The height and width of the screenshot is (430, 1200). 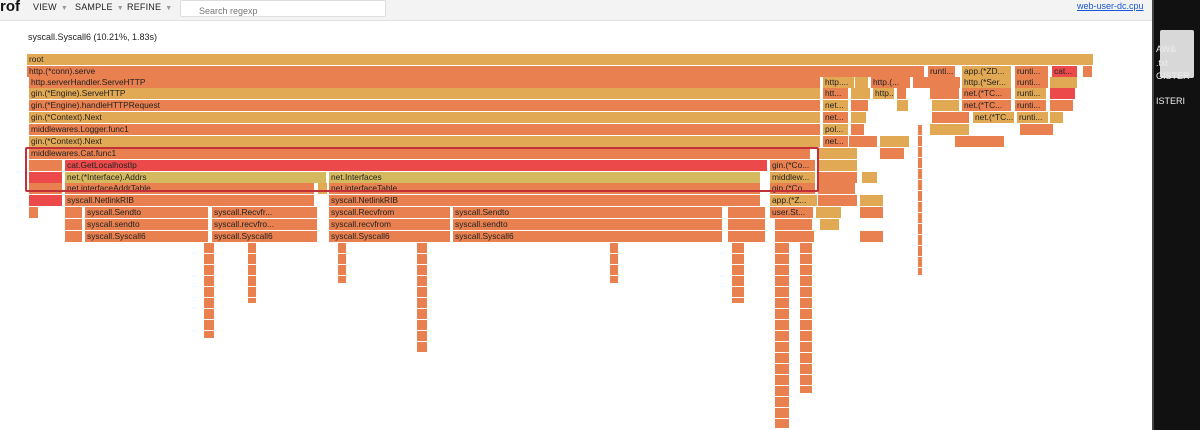 What do you see at coordinates (149, 7) in the screenshot?
I see `menu-refine: REFINE ▼` at bounding box center [149, 7].